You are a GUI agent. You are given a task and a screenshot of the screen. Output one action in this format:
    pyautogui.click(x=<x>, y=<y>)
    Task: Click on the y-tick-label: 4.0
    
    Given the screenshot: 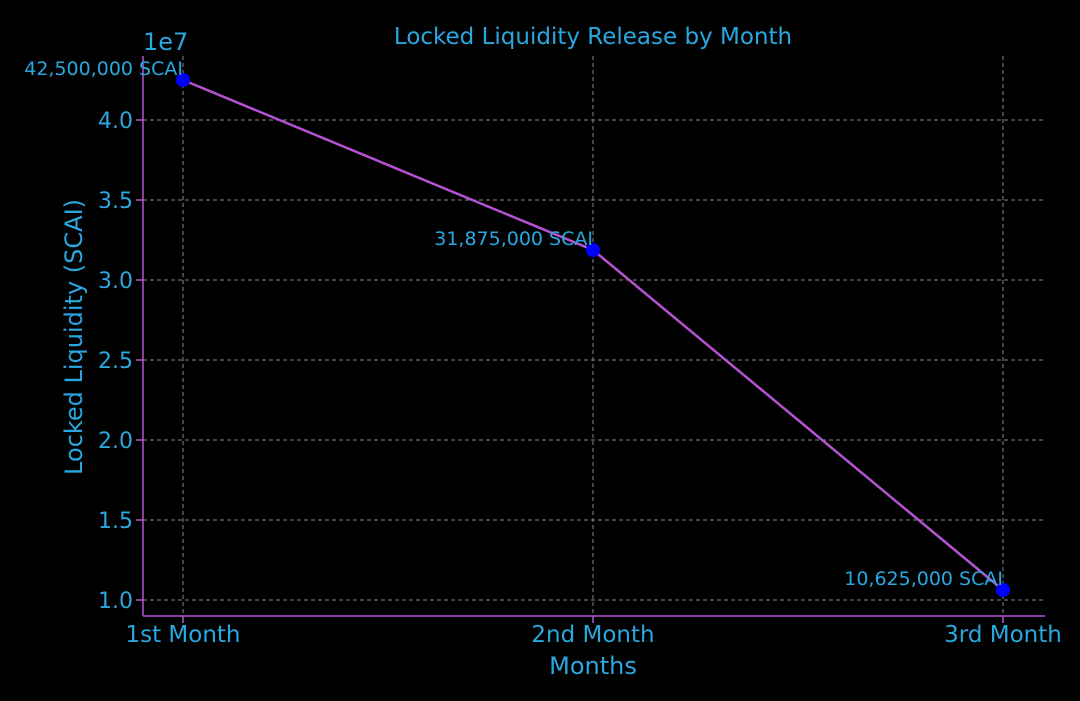 What is the action you would take?
    pyautogui.click(x=115, y=121)
    